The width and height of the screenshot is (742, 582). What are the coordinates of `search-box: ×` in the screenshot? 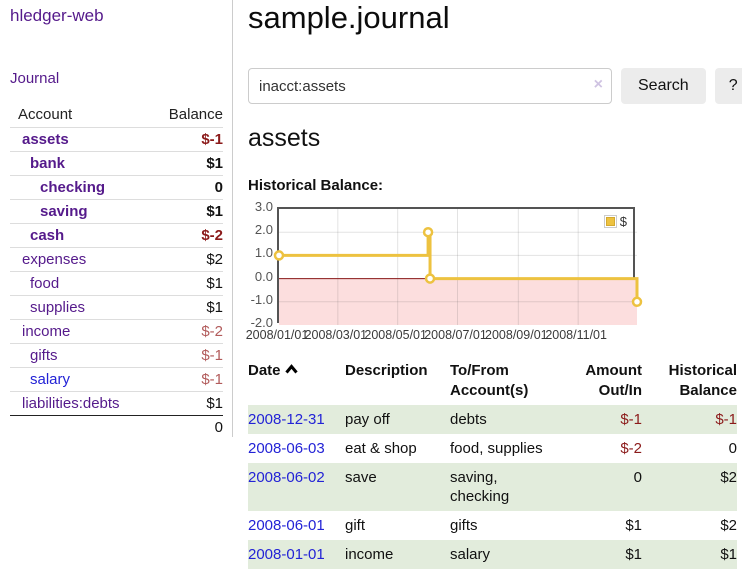 It's located at (430, 86).